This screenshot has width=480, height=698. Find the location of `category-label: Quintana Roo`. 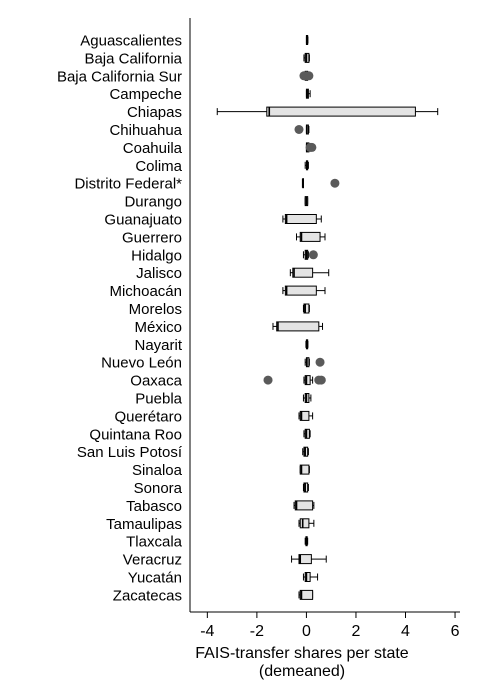

category-label: Quintana Roo is located at coordinates (135, 434).